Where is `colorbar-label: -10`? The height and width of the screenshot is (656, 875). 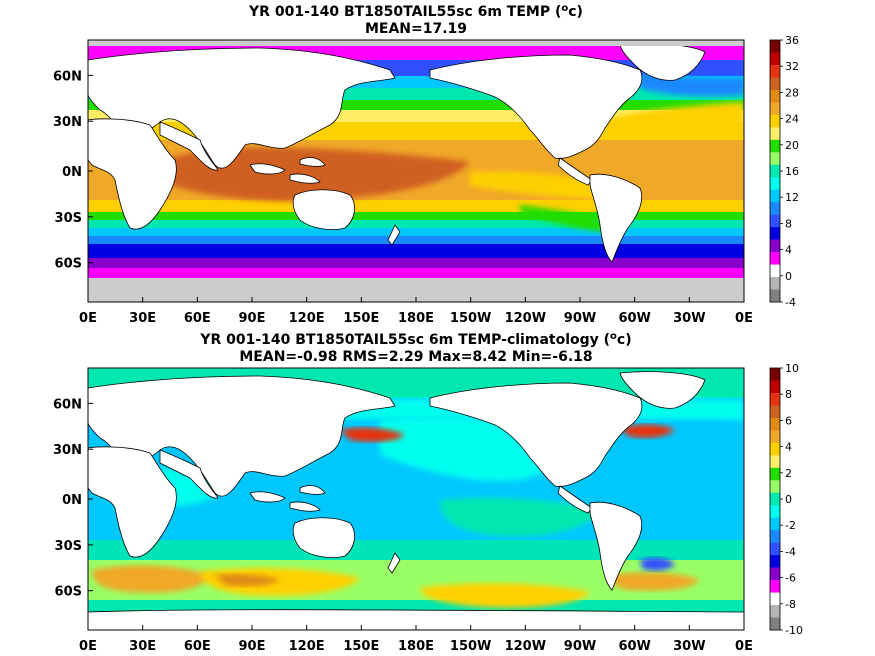
colorbar-label: -10 is located at coordinates (794, 630).